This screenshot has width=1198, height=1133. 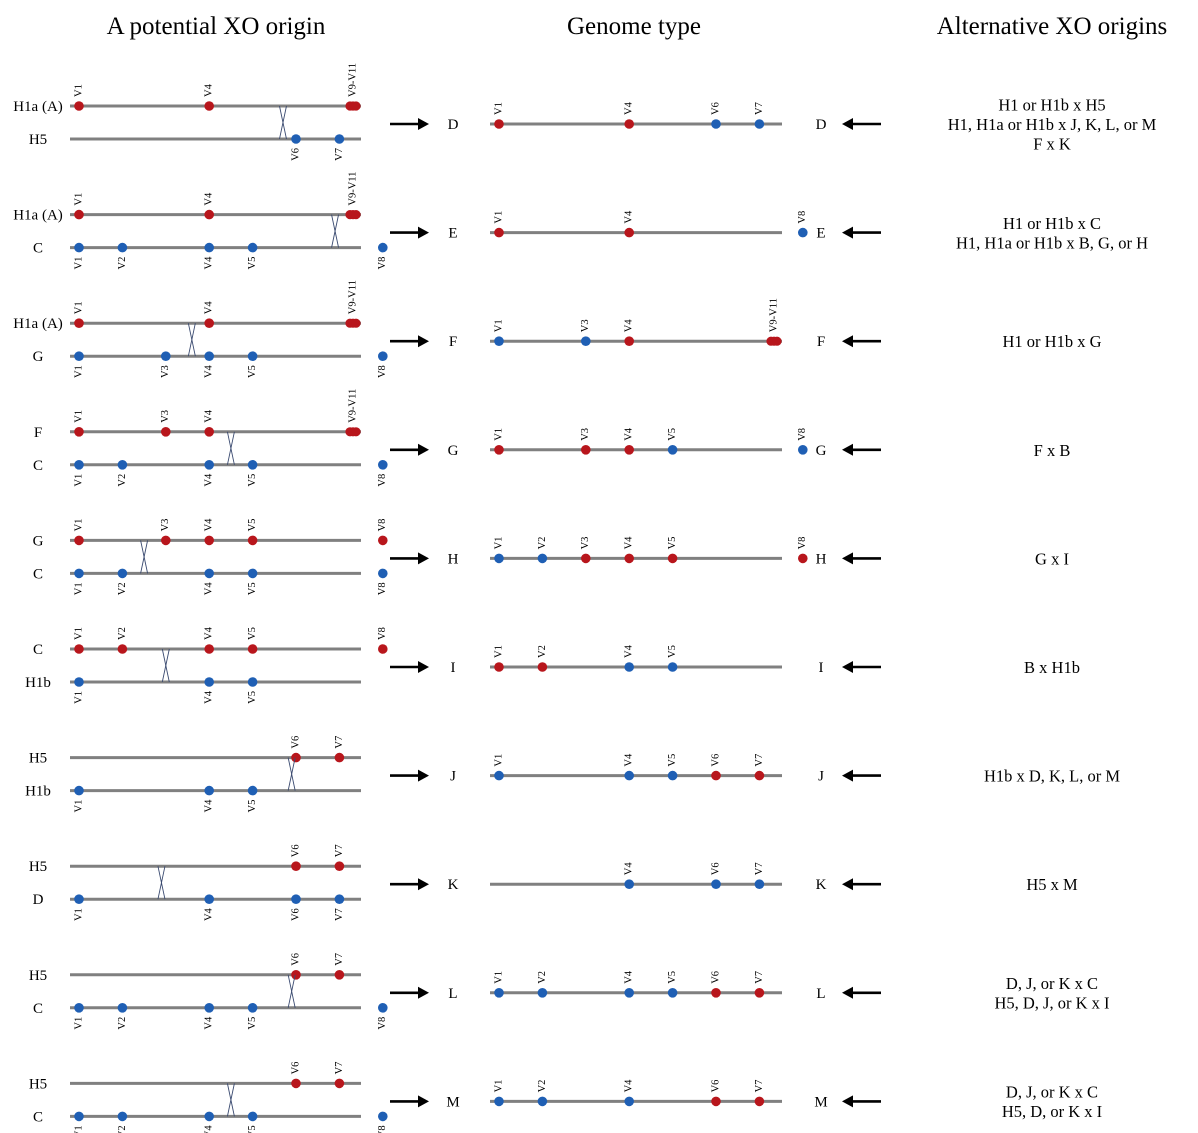 I want to click on row-e-bottom-label-v8: V8, so click(x=382, y=263).